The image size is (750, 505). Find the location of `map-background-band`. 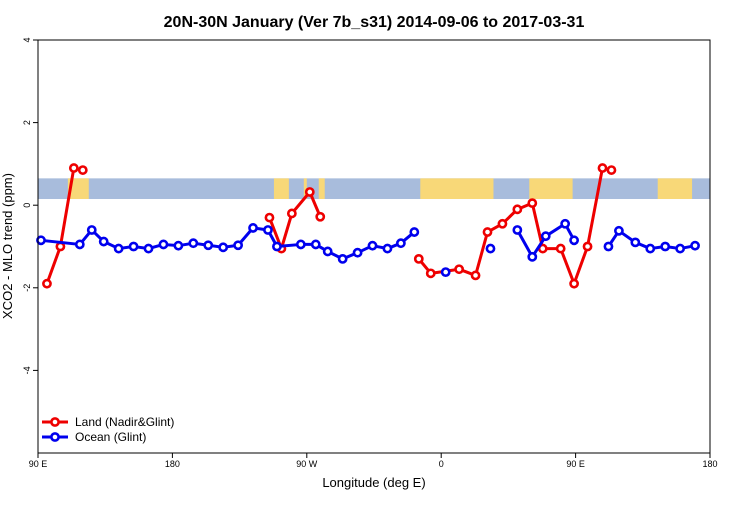

map-background-band is located at coordinates (374, 189).